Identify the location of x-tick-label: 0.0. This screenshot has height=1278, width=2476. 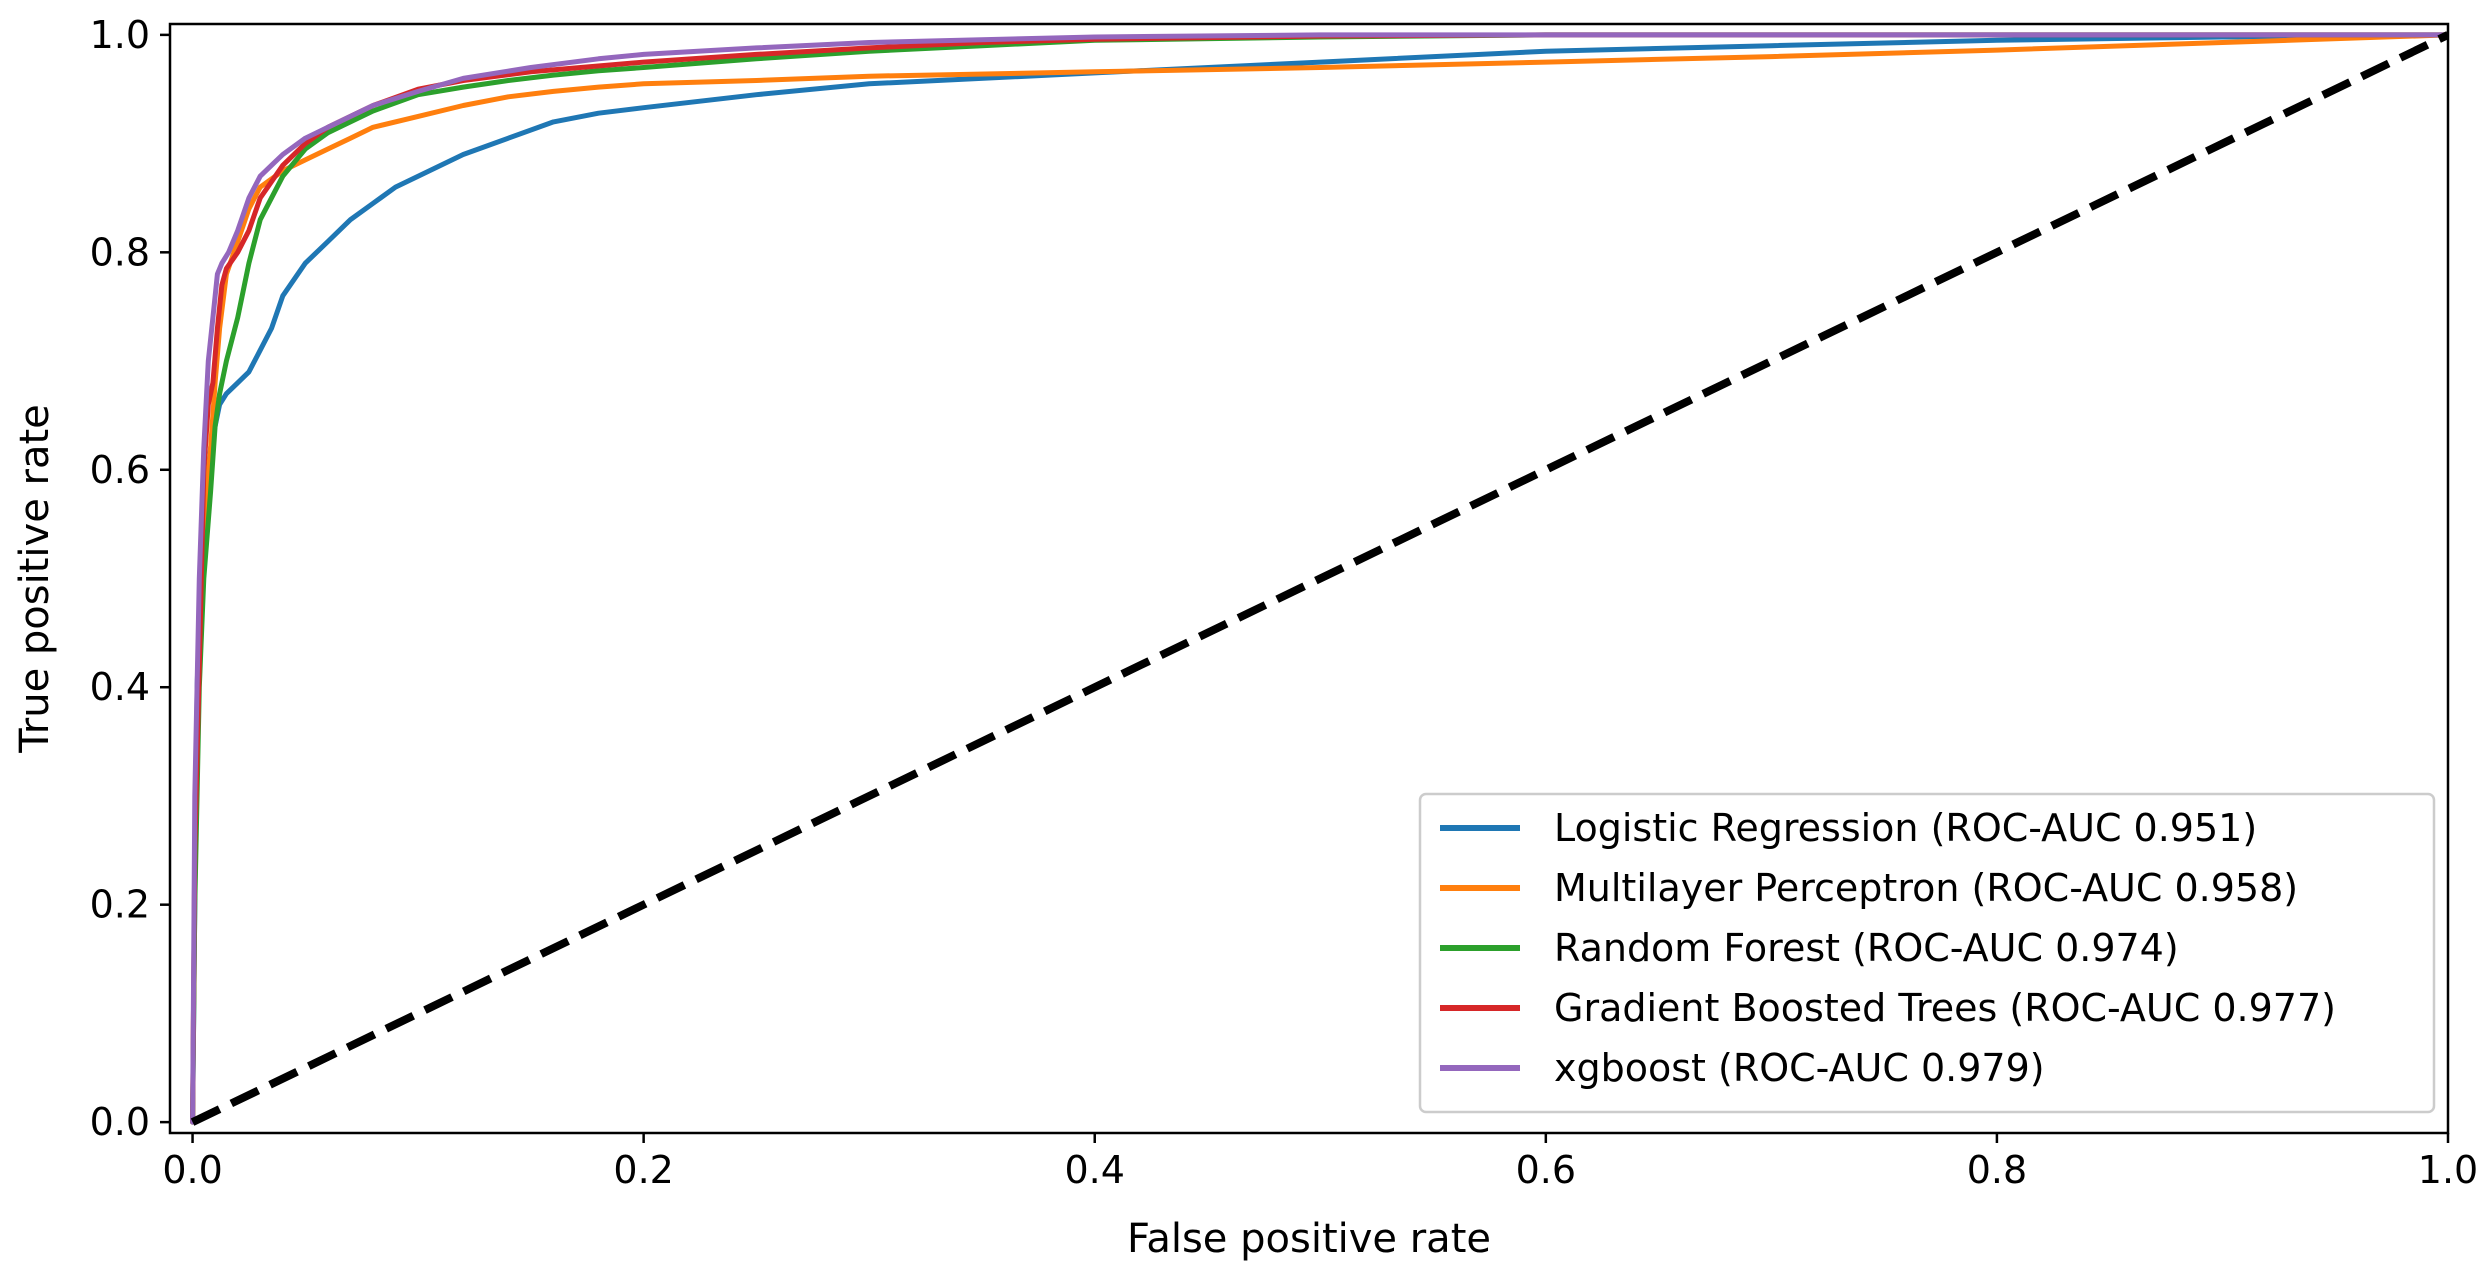
(192, 1170).